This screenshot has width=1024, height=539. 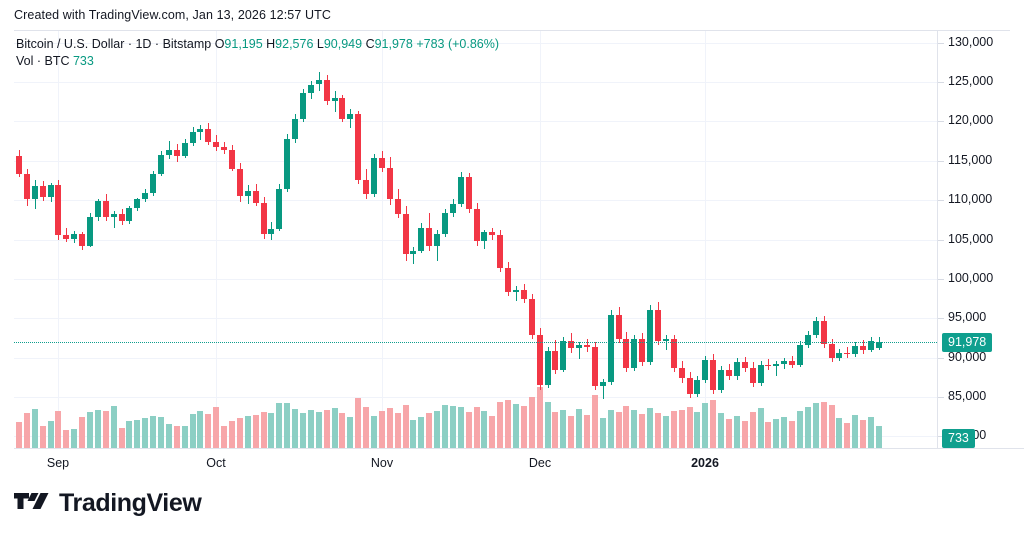 What do you see at coordinates (58, 463) in the screenshot?
I see `time-axis-label: Sep` at bounding box center [58, 463].